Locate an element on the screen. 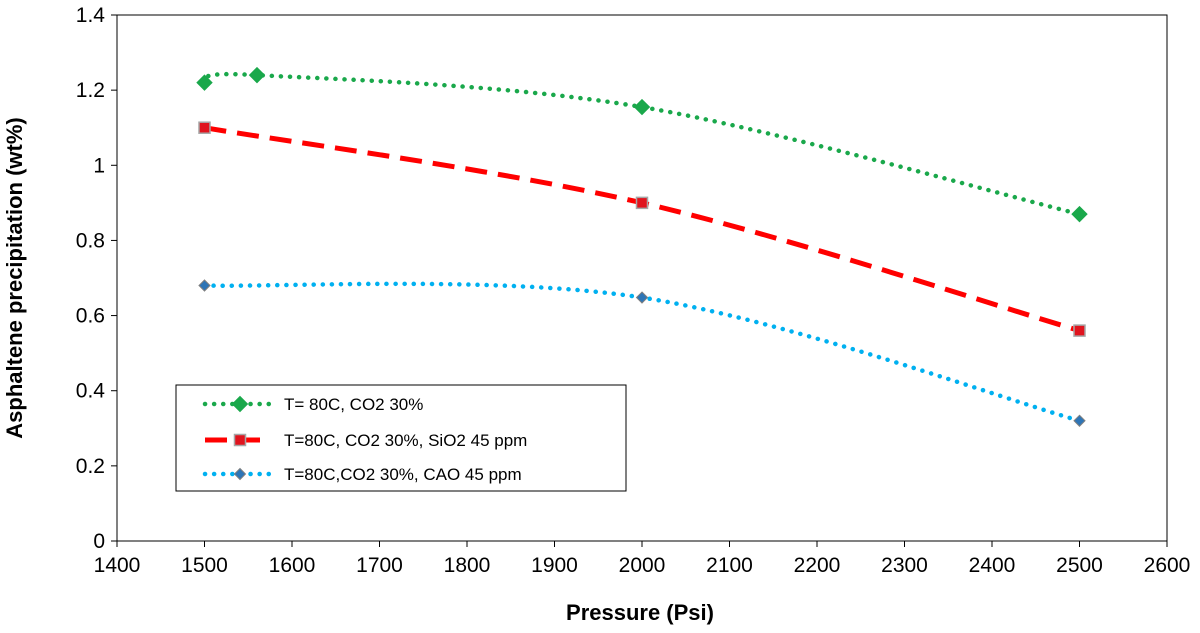 The image size is (1200, 633). x-tick-label: 1900 is located at coordinates (554, 565).